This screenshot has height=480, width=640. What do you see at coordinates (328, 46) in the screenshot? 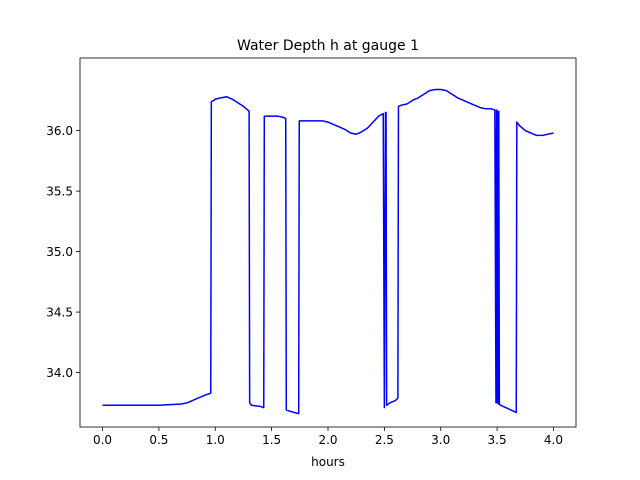
I see `chart-title: Water Depth h at gauge 1` at bounding box center [328, 46].